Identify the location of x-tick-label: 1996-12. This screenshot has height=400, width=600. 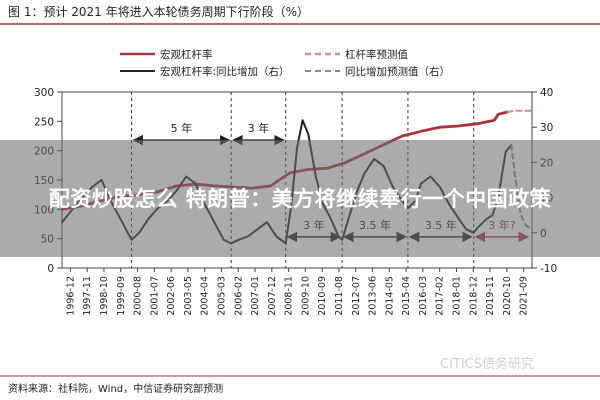
(70, 296).